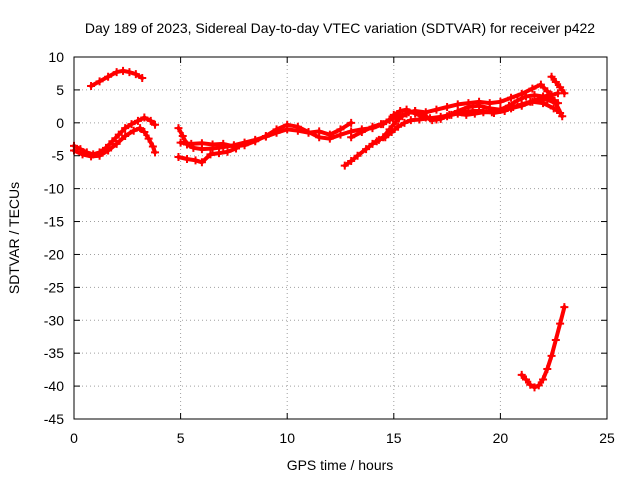 The width and height of the screenshot is (640, 485). What do you see at coordinates (607, 438) in the screenshot?
I see `x-tick-label: 25` at bounding box center [607, 438].